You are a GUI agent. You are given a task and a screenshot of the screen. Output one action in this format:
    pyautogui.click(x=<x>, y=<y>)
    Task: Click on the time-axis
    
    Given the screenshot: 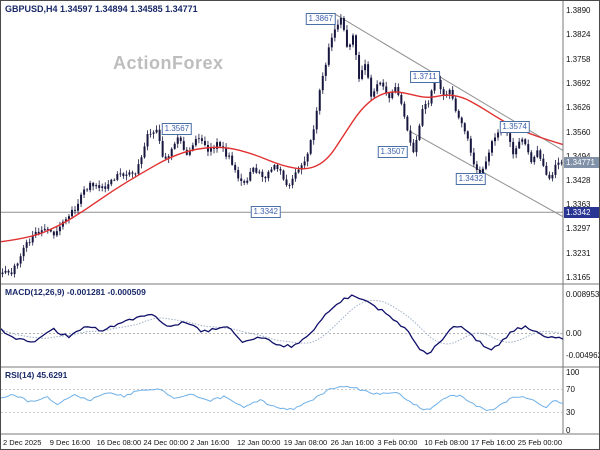 What is the action you would take?
    pyautogui.click(x=300, y=441)
    